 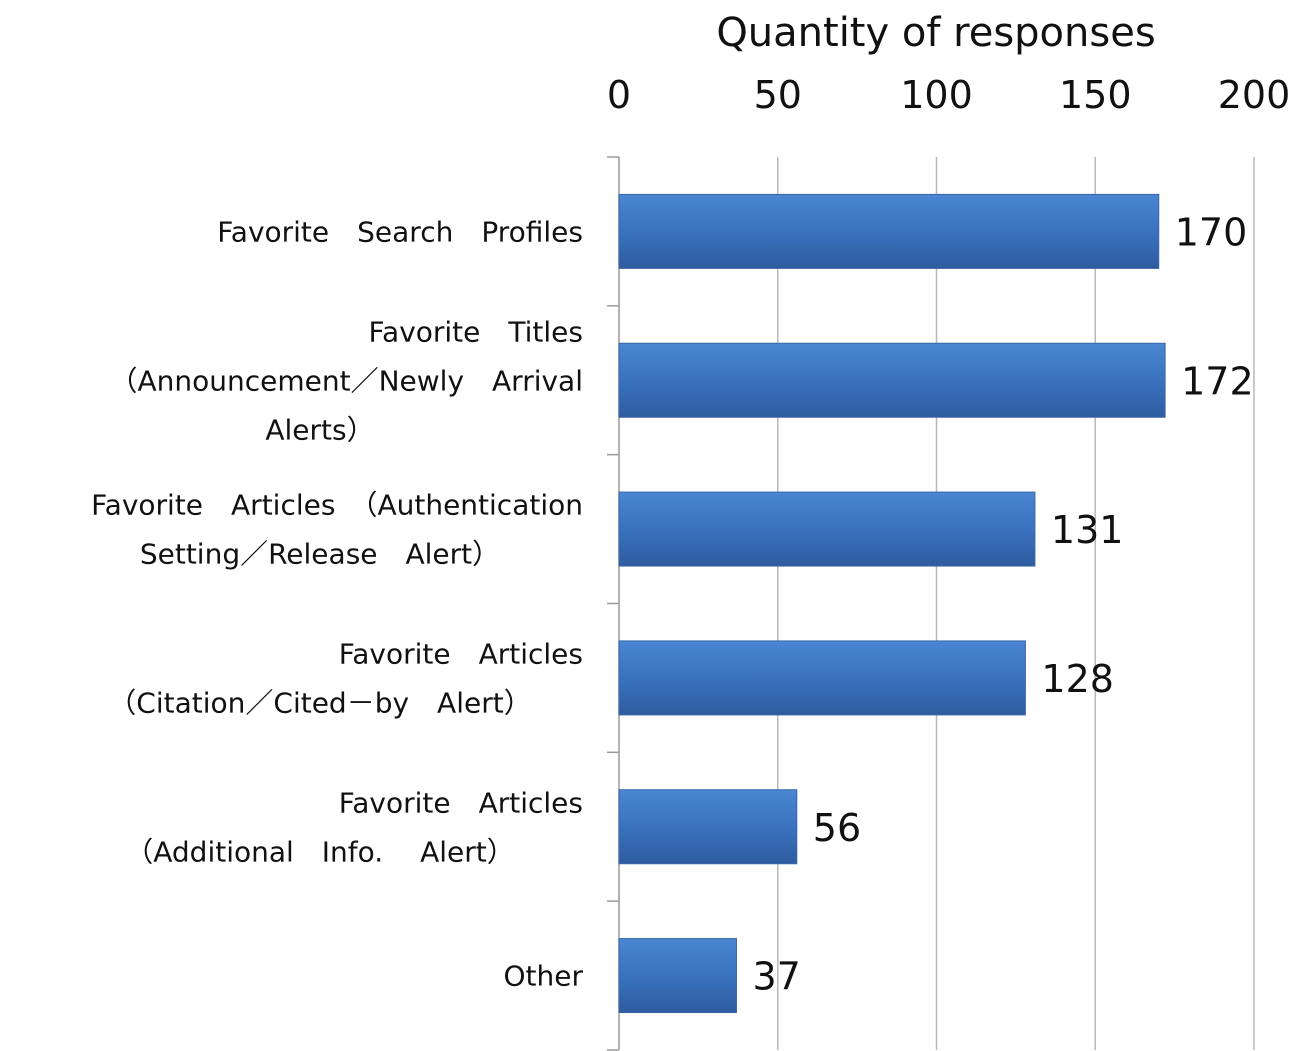 What do you see at coordinates (476, 331) in the screenshot?
I see `category-label: Favorite Titles` at bounding box center [476, 331].